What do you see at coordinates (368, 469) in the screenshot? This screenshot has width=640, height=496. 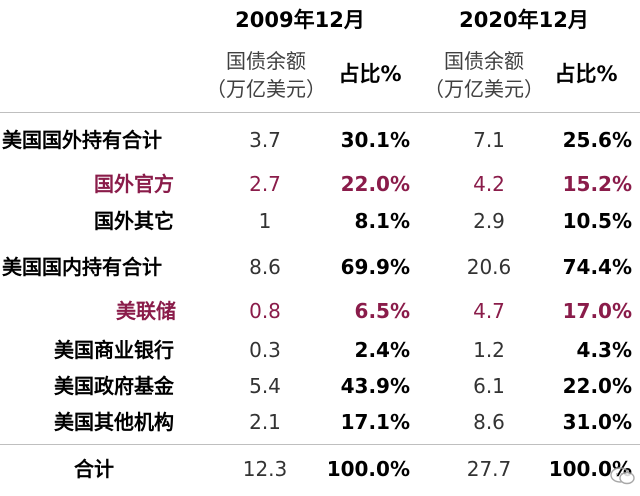 I see `total-share-2009: 100.0%` at bounding box center [368, 469].